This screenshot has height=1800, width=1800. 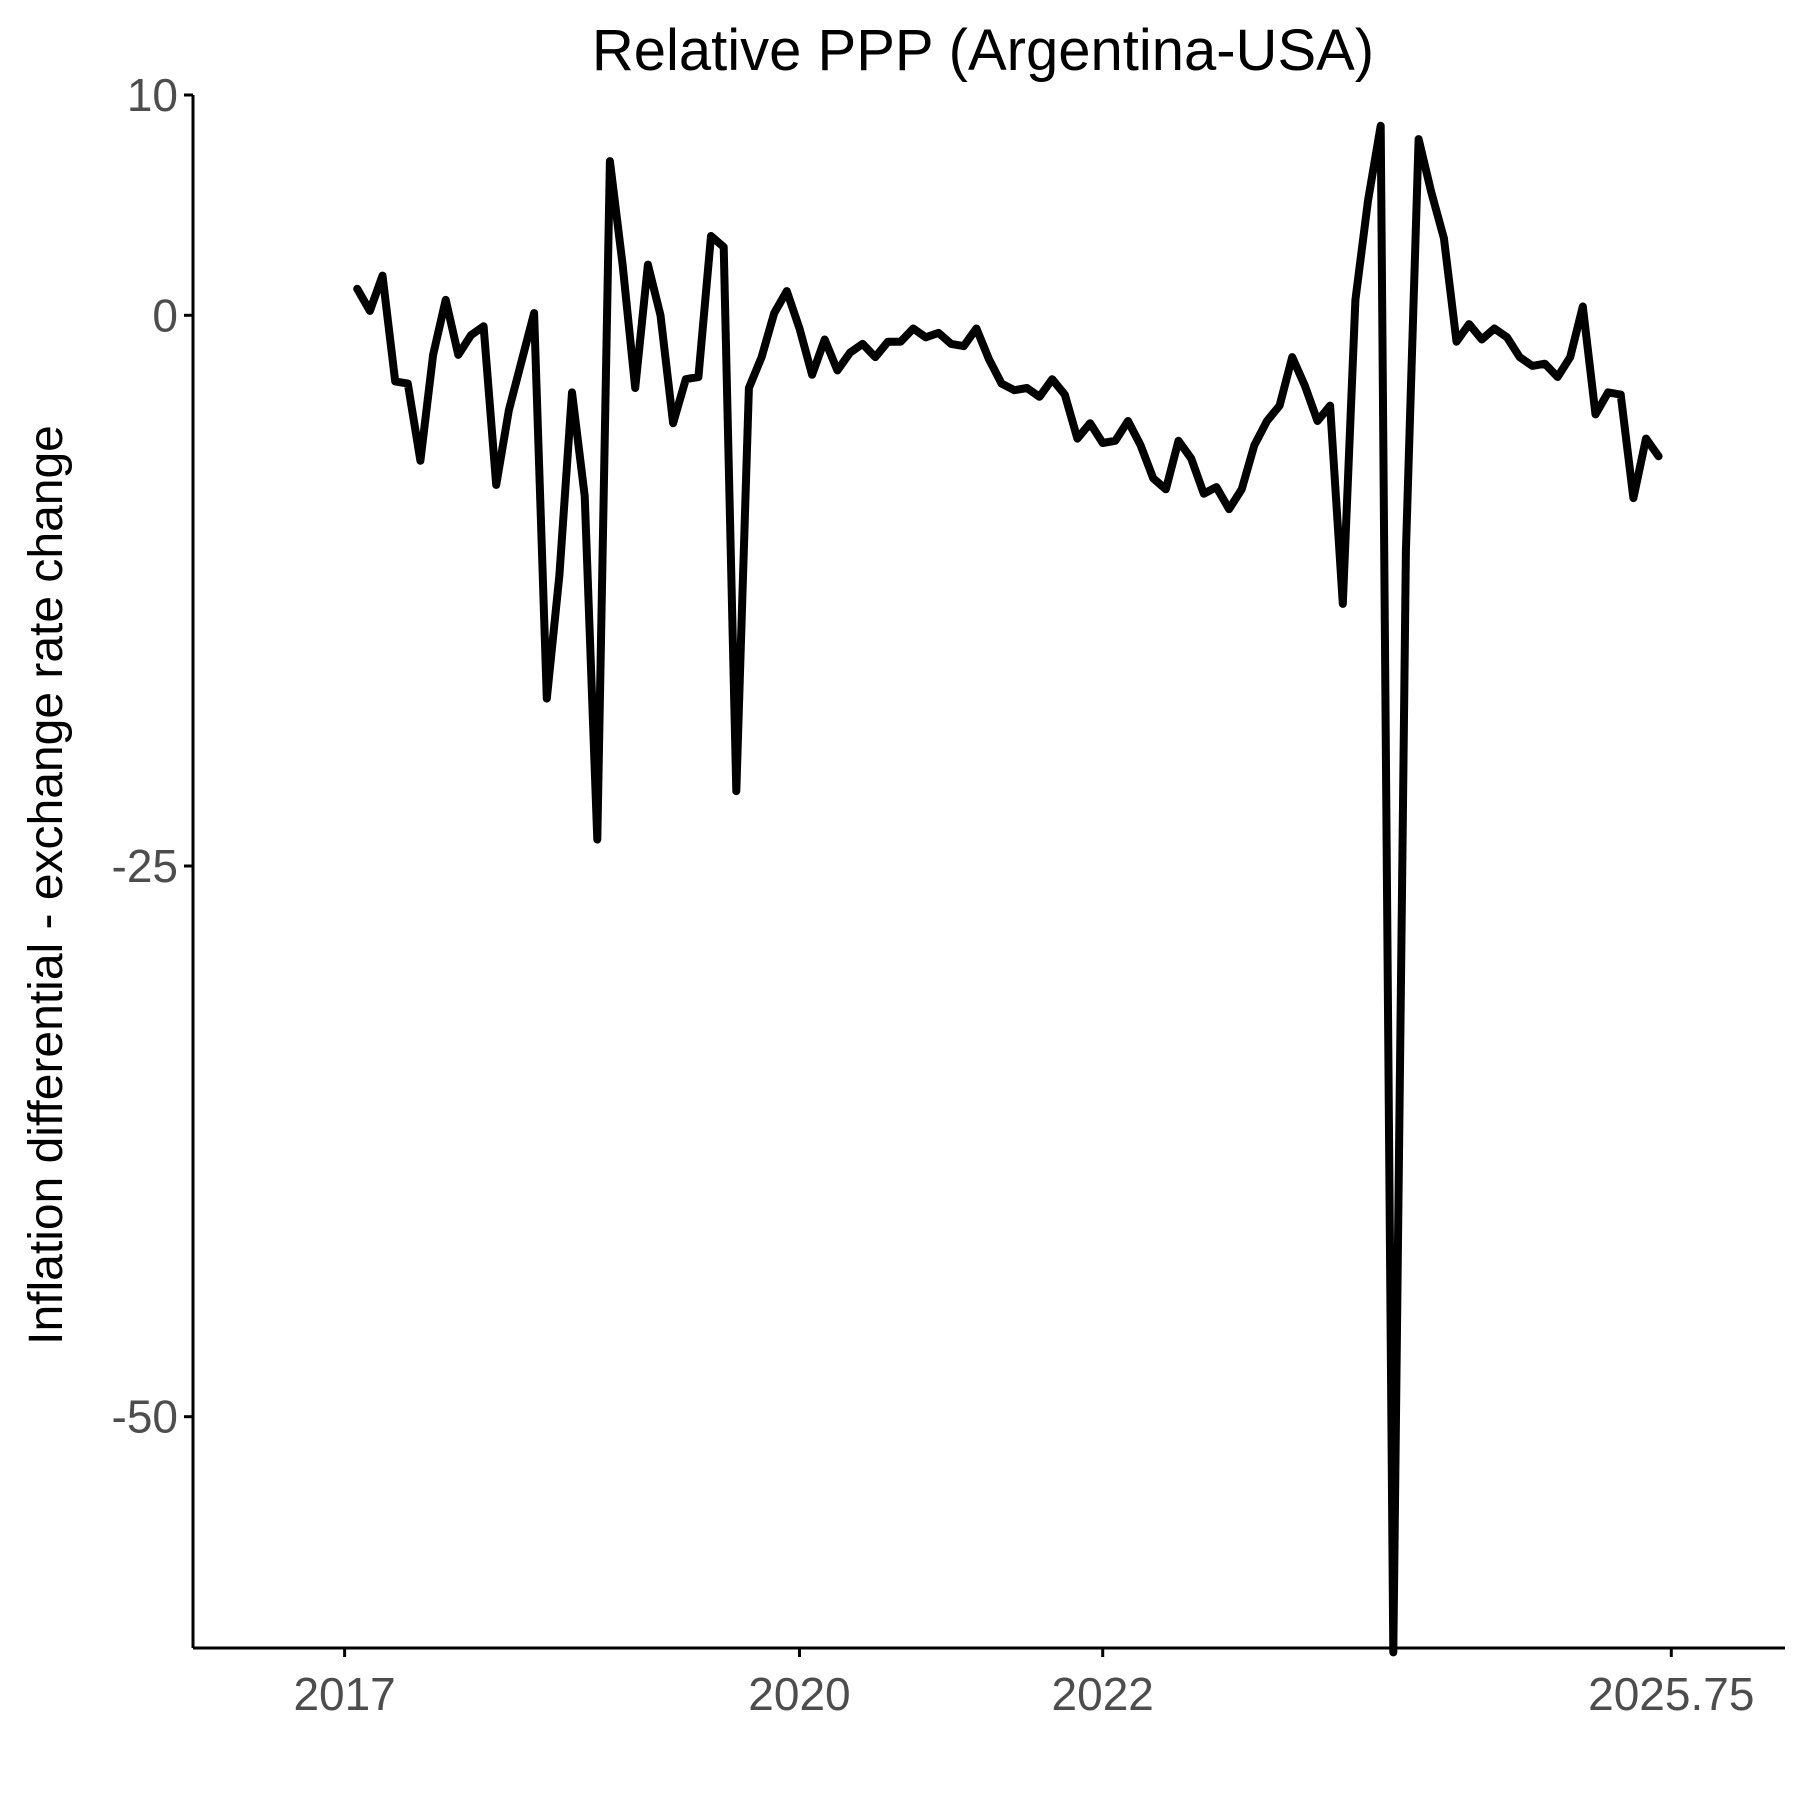 I want to click on x-tick-label: 2022, so click(x=1103, y=1694).